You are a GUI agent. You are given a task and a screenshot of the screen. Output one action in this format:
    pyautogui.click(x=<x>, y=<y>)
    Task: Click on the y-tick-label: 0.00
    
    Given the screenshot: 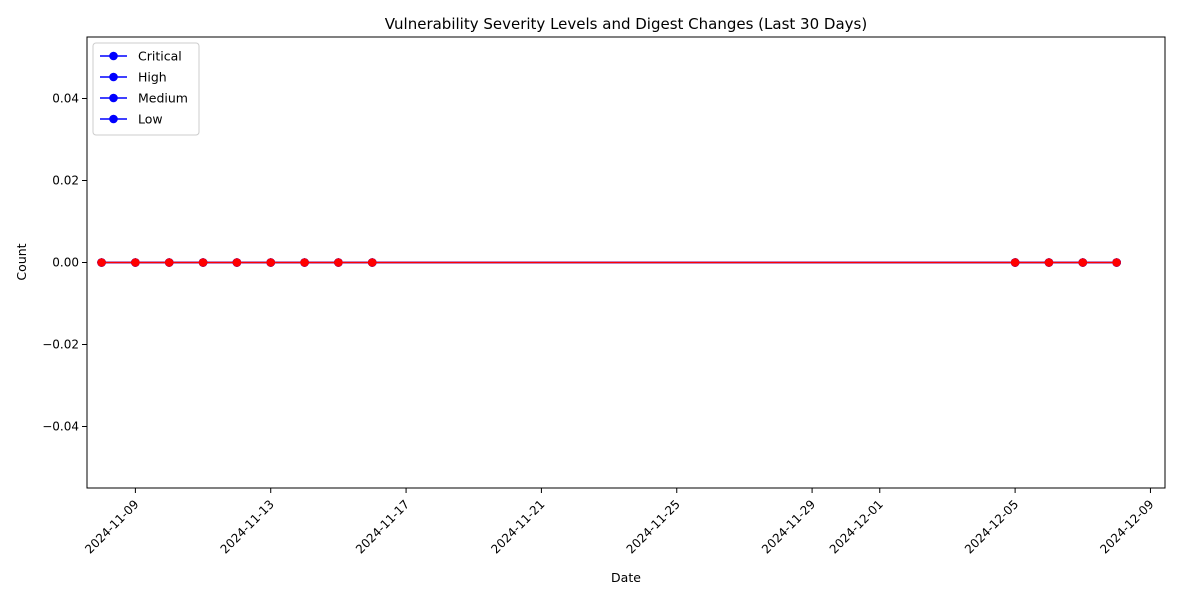 What is the action you would take?
    pyautogui.click(x=65, y=263)
    